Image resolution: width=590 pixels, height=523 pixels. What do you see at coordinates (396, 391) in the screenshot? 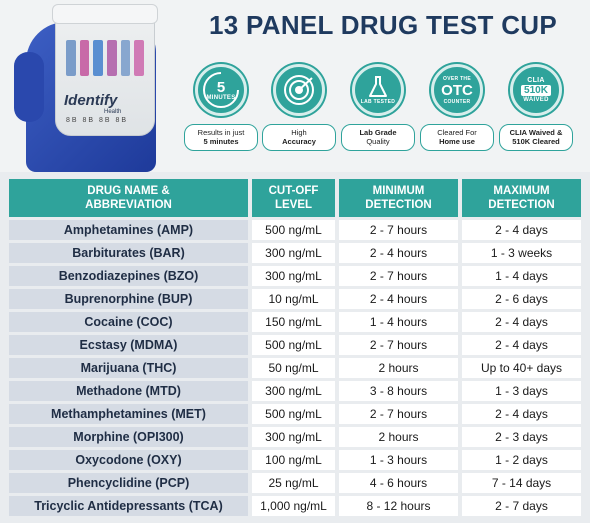
I see `min-detection-cell: 3 - 8 hours` at bounding box center [396, 391].